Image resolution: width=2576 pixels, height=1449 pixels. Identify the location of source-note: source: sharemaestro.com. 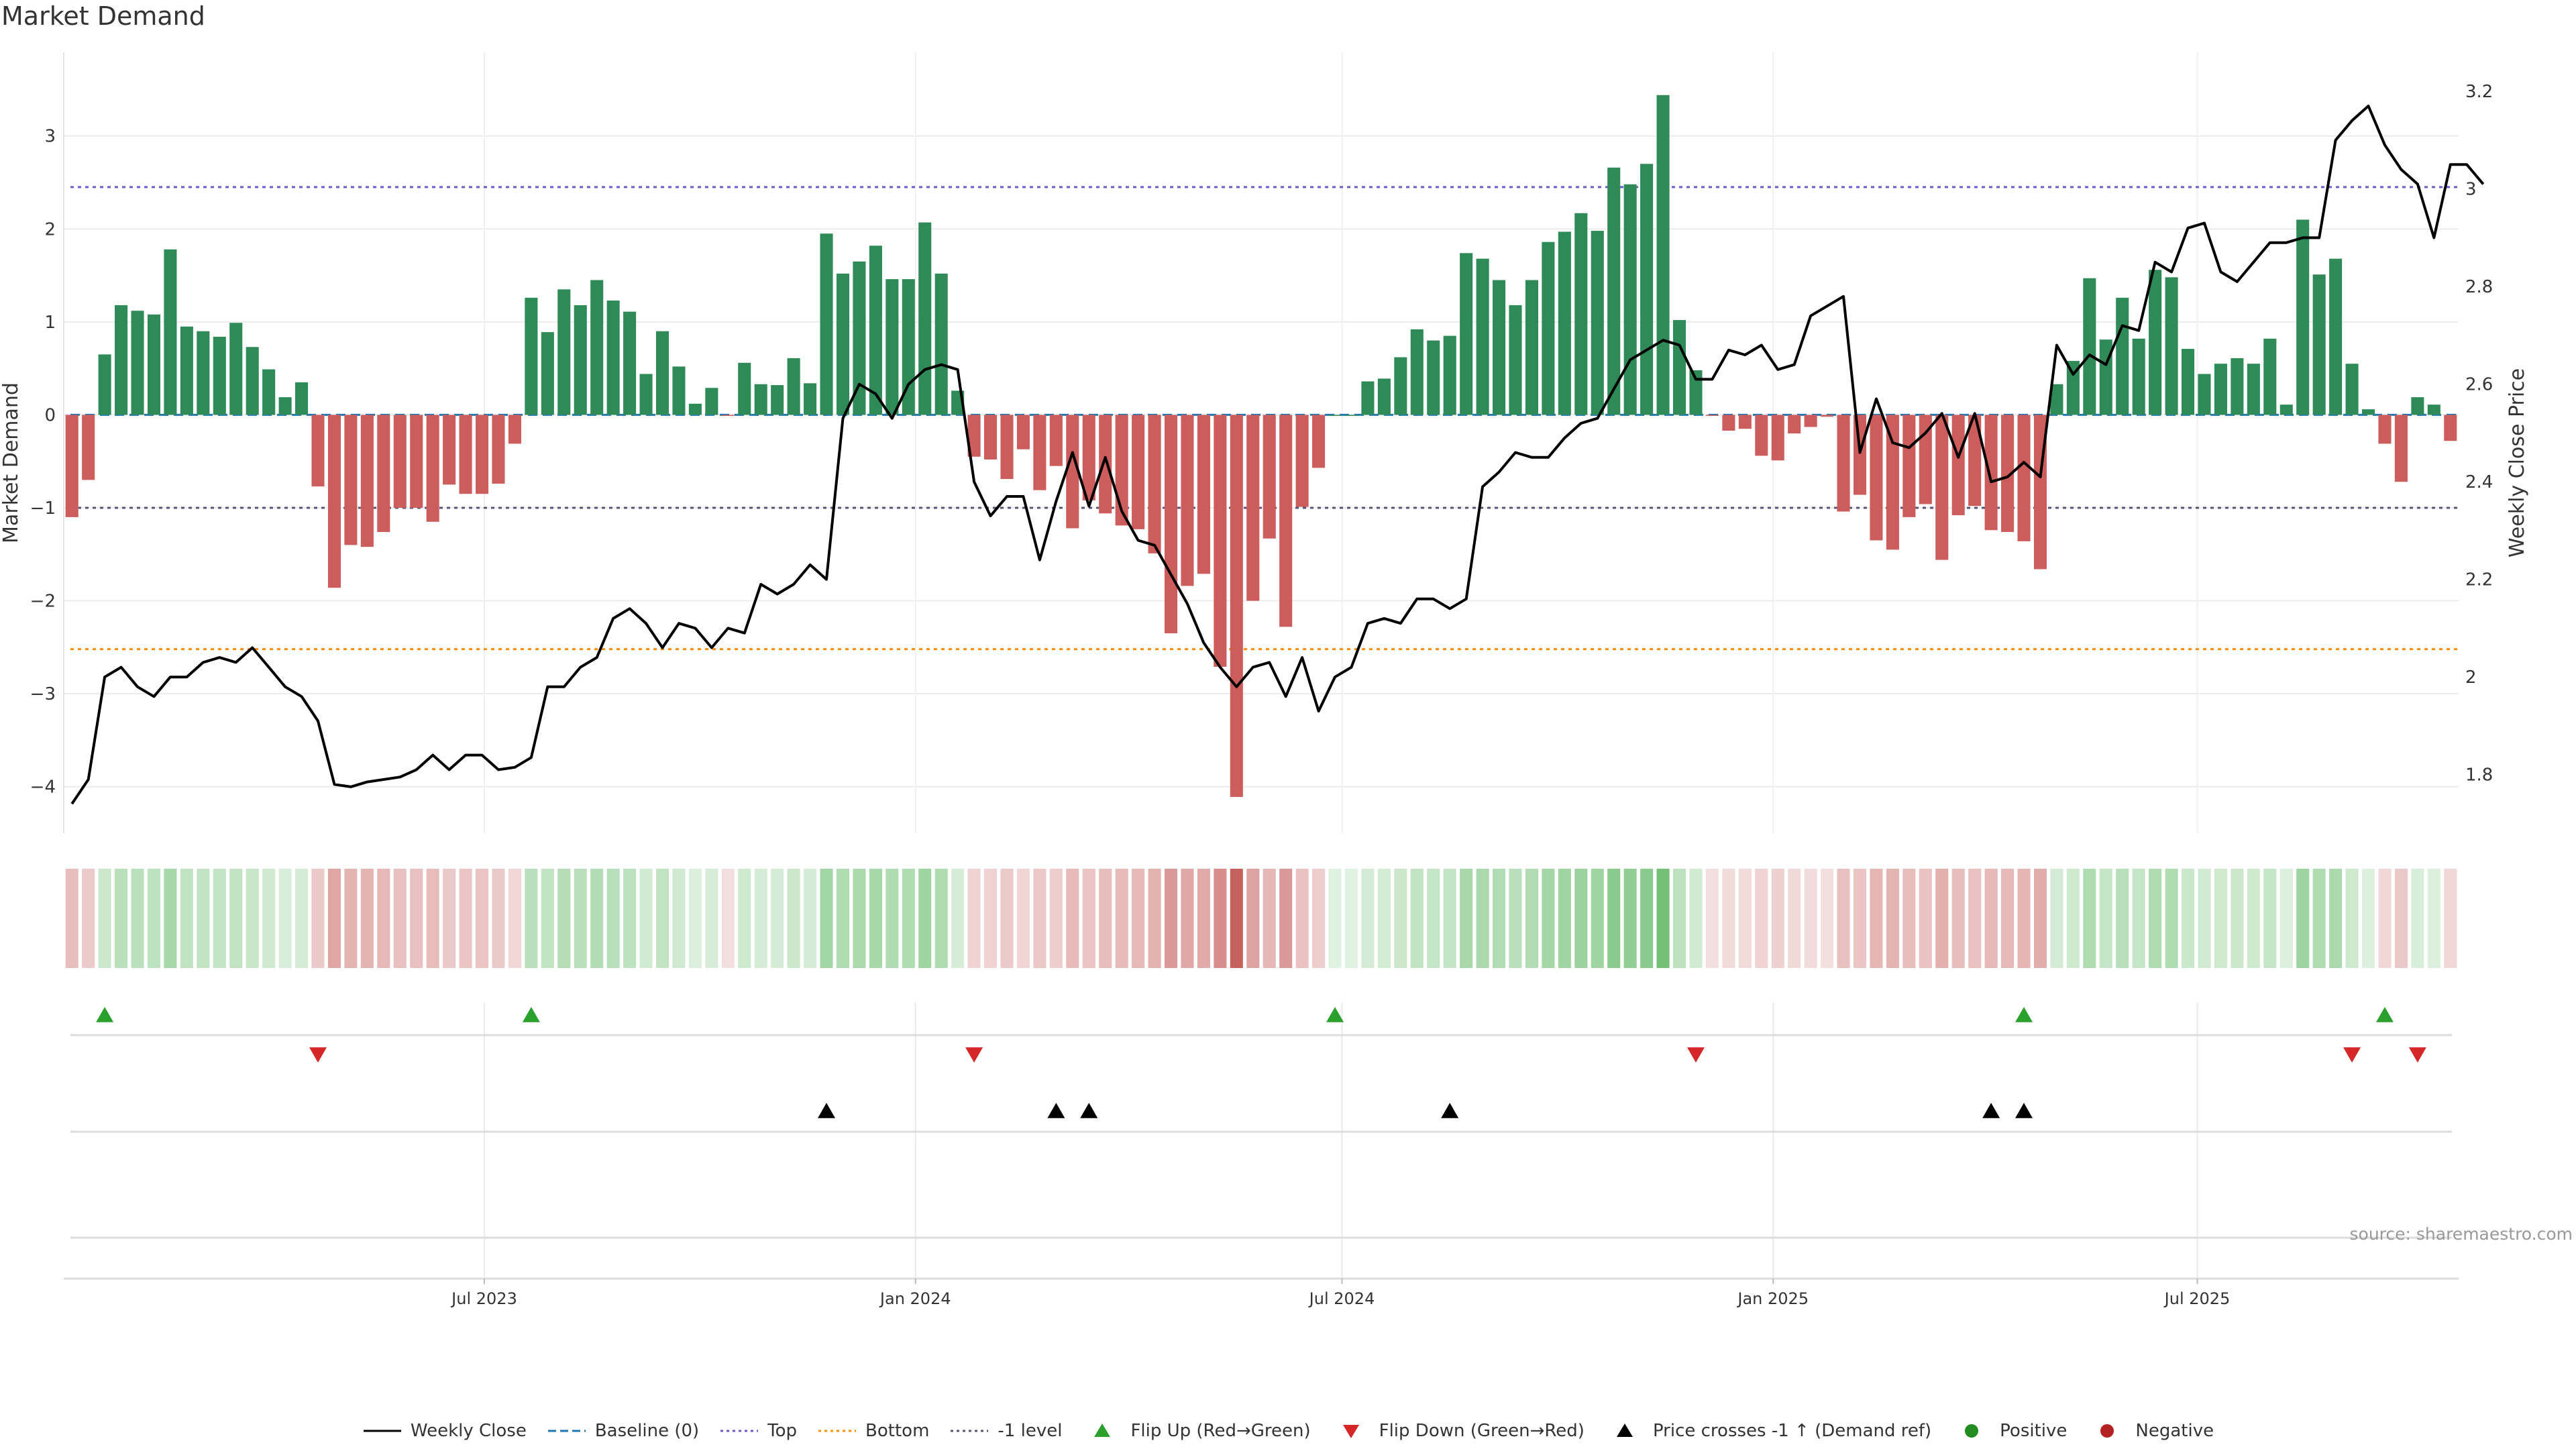
(2461, 1234).